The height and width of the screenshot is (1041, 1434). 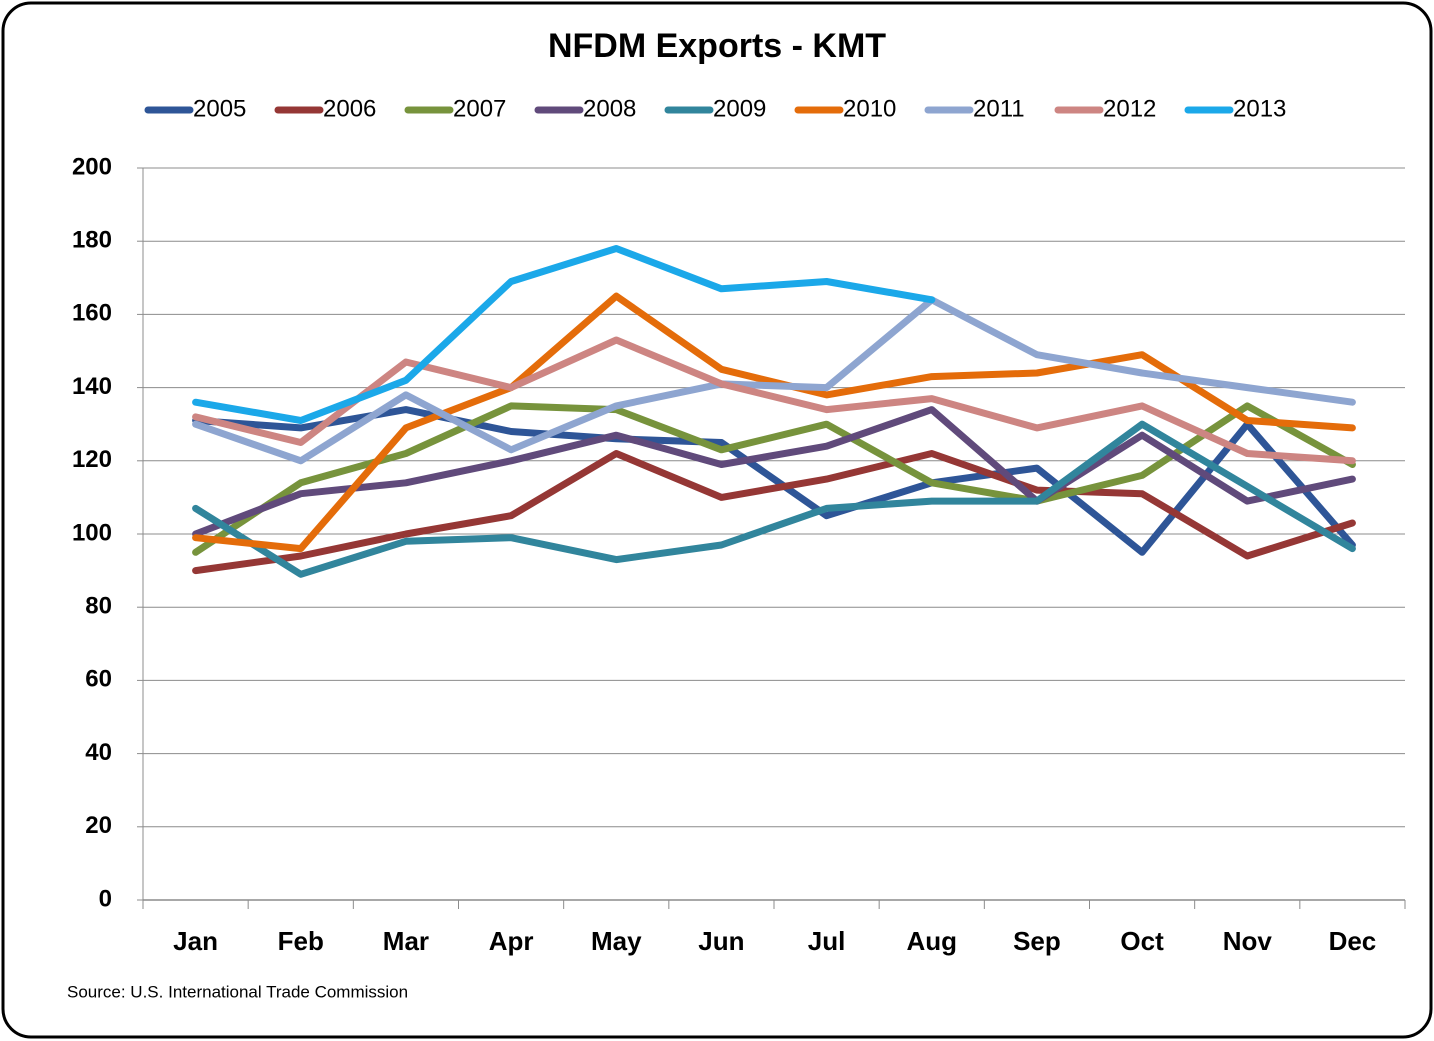 I want to click on x-tick-label: Jun, so click(x=721, y=941).